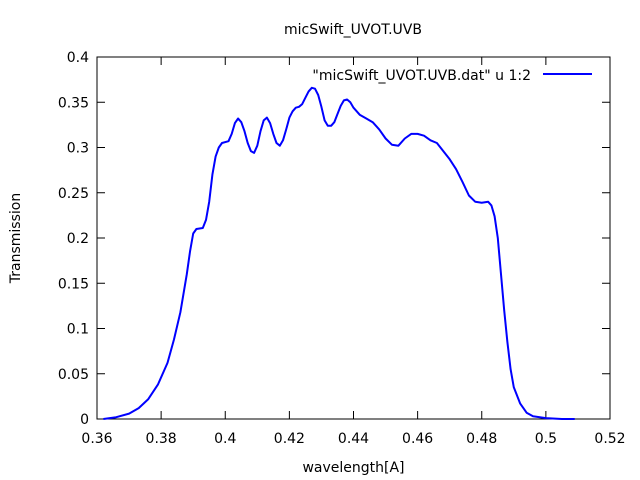 The image size is (640, 480). What do you see at coordinates (481, 439) in the screenshot?
I see `x-tick-label: 0.48` at bounding box center [481, 439].